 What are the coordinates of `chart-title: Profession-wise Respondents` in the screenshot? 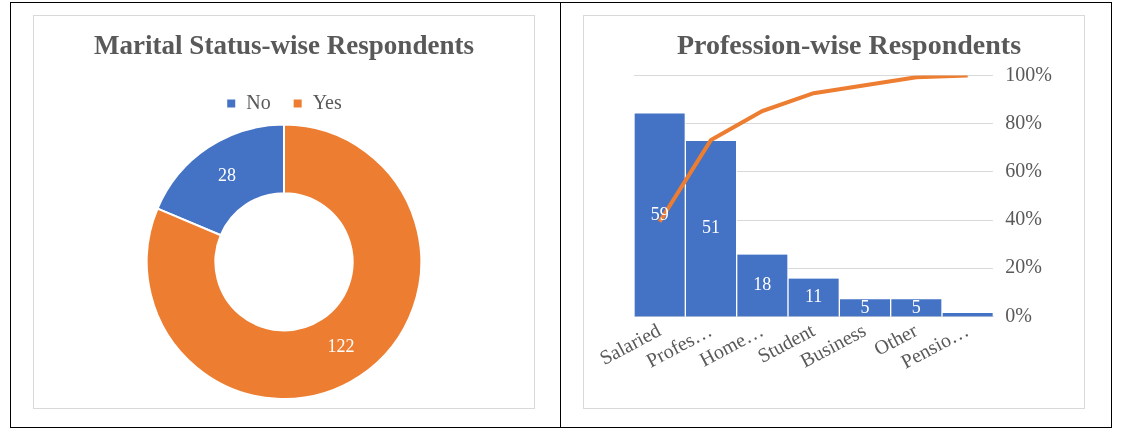 It's located at (849, 45).